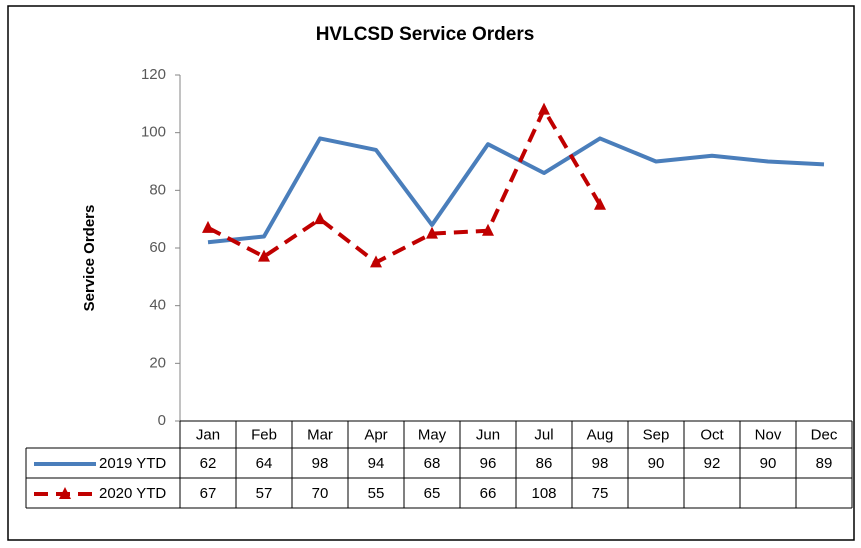 The height and width of the screenshot is (548, 861). I want to click on table-value: 75, so click(600, 493).